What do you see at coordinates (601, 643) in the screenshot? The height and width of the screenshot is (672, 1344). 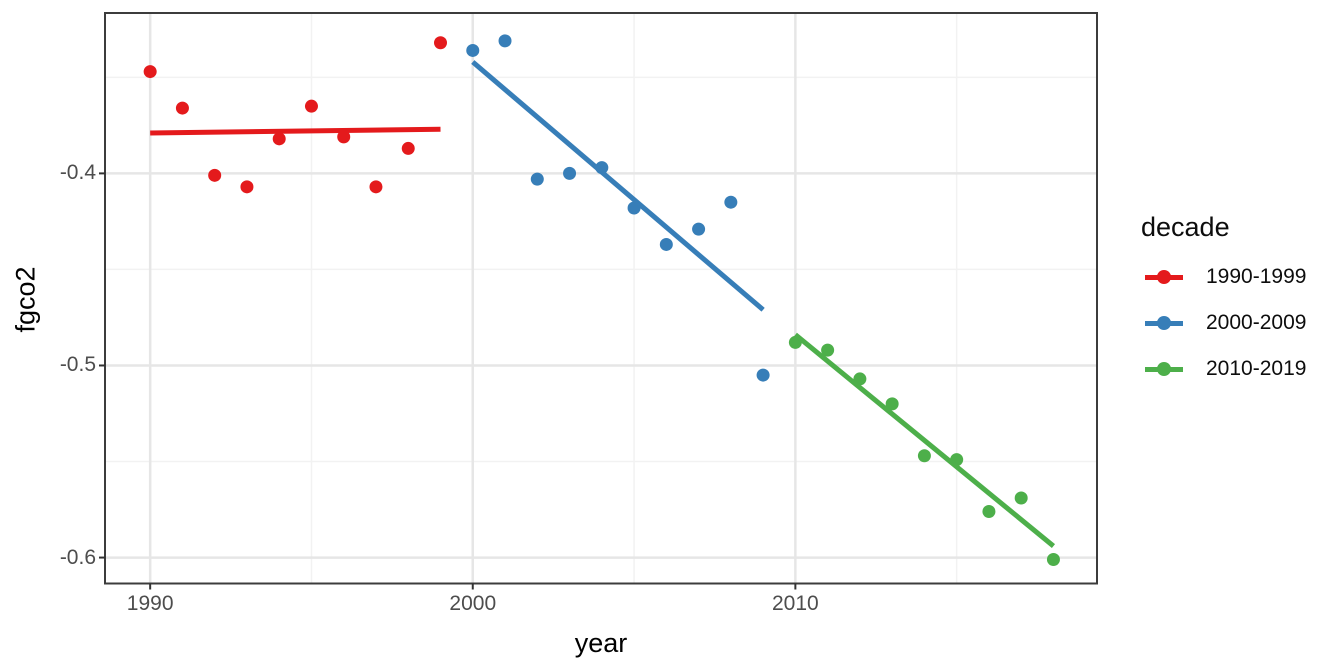 I see `x-axis-title: year` at bounding box center [601, 643].